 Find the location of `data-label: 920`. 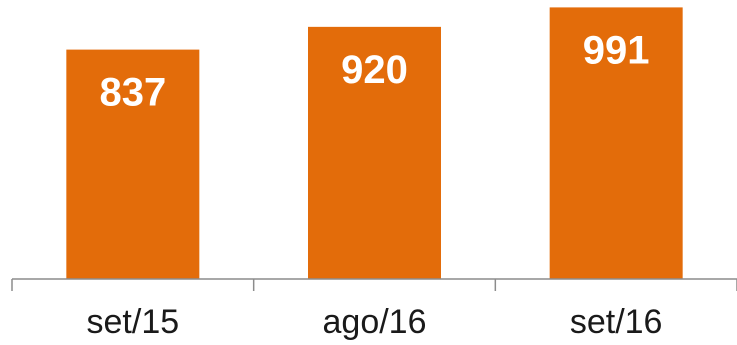

data-label: 920 is located at coordinates (374, 70).